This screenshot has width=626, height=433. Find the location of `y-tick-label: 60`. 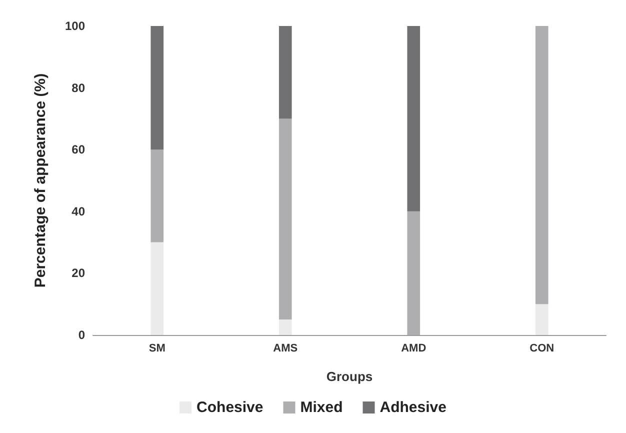

y-tick-label: 60 is located at coordinates (79, 149).